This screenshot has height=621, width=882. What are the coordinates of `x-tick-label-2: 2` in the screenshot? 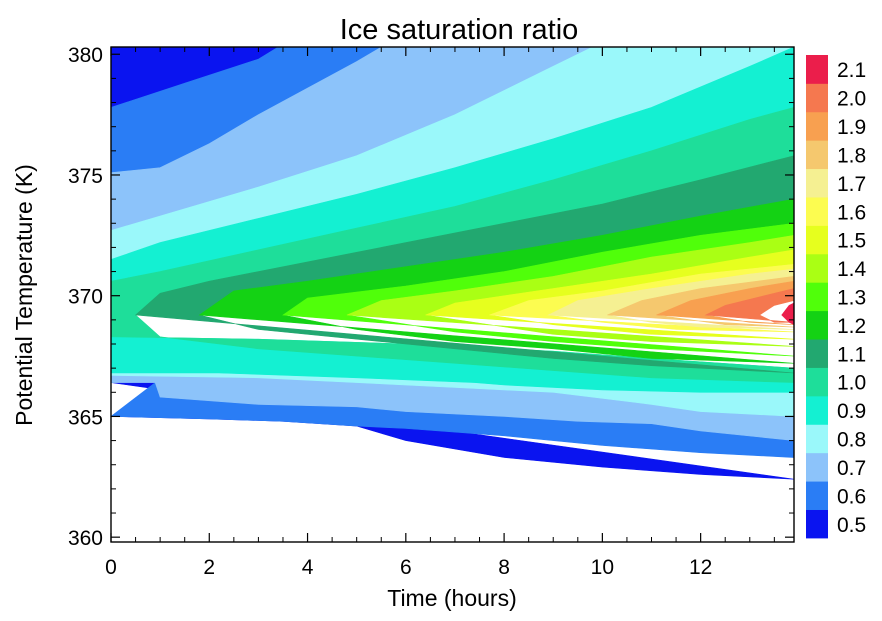 It's located at (209, 567).